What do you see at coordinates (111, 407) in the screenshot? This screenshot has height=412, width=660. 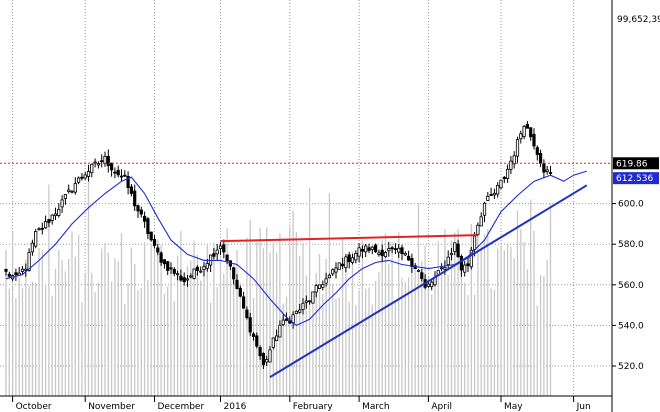 I see `x-tick-label: November` at bounding box center [111, 407].